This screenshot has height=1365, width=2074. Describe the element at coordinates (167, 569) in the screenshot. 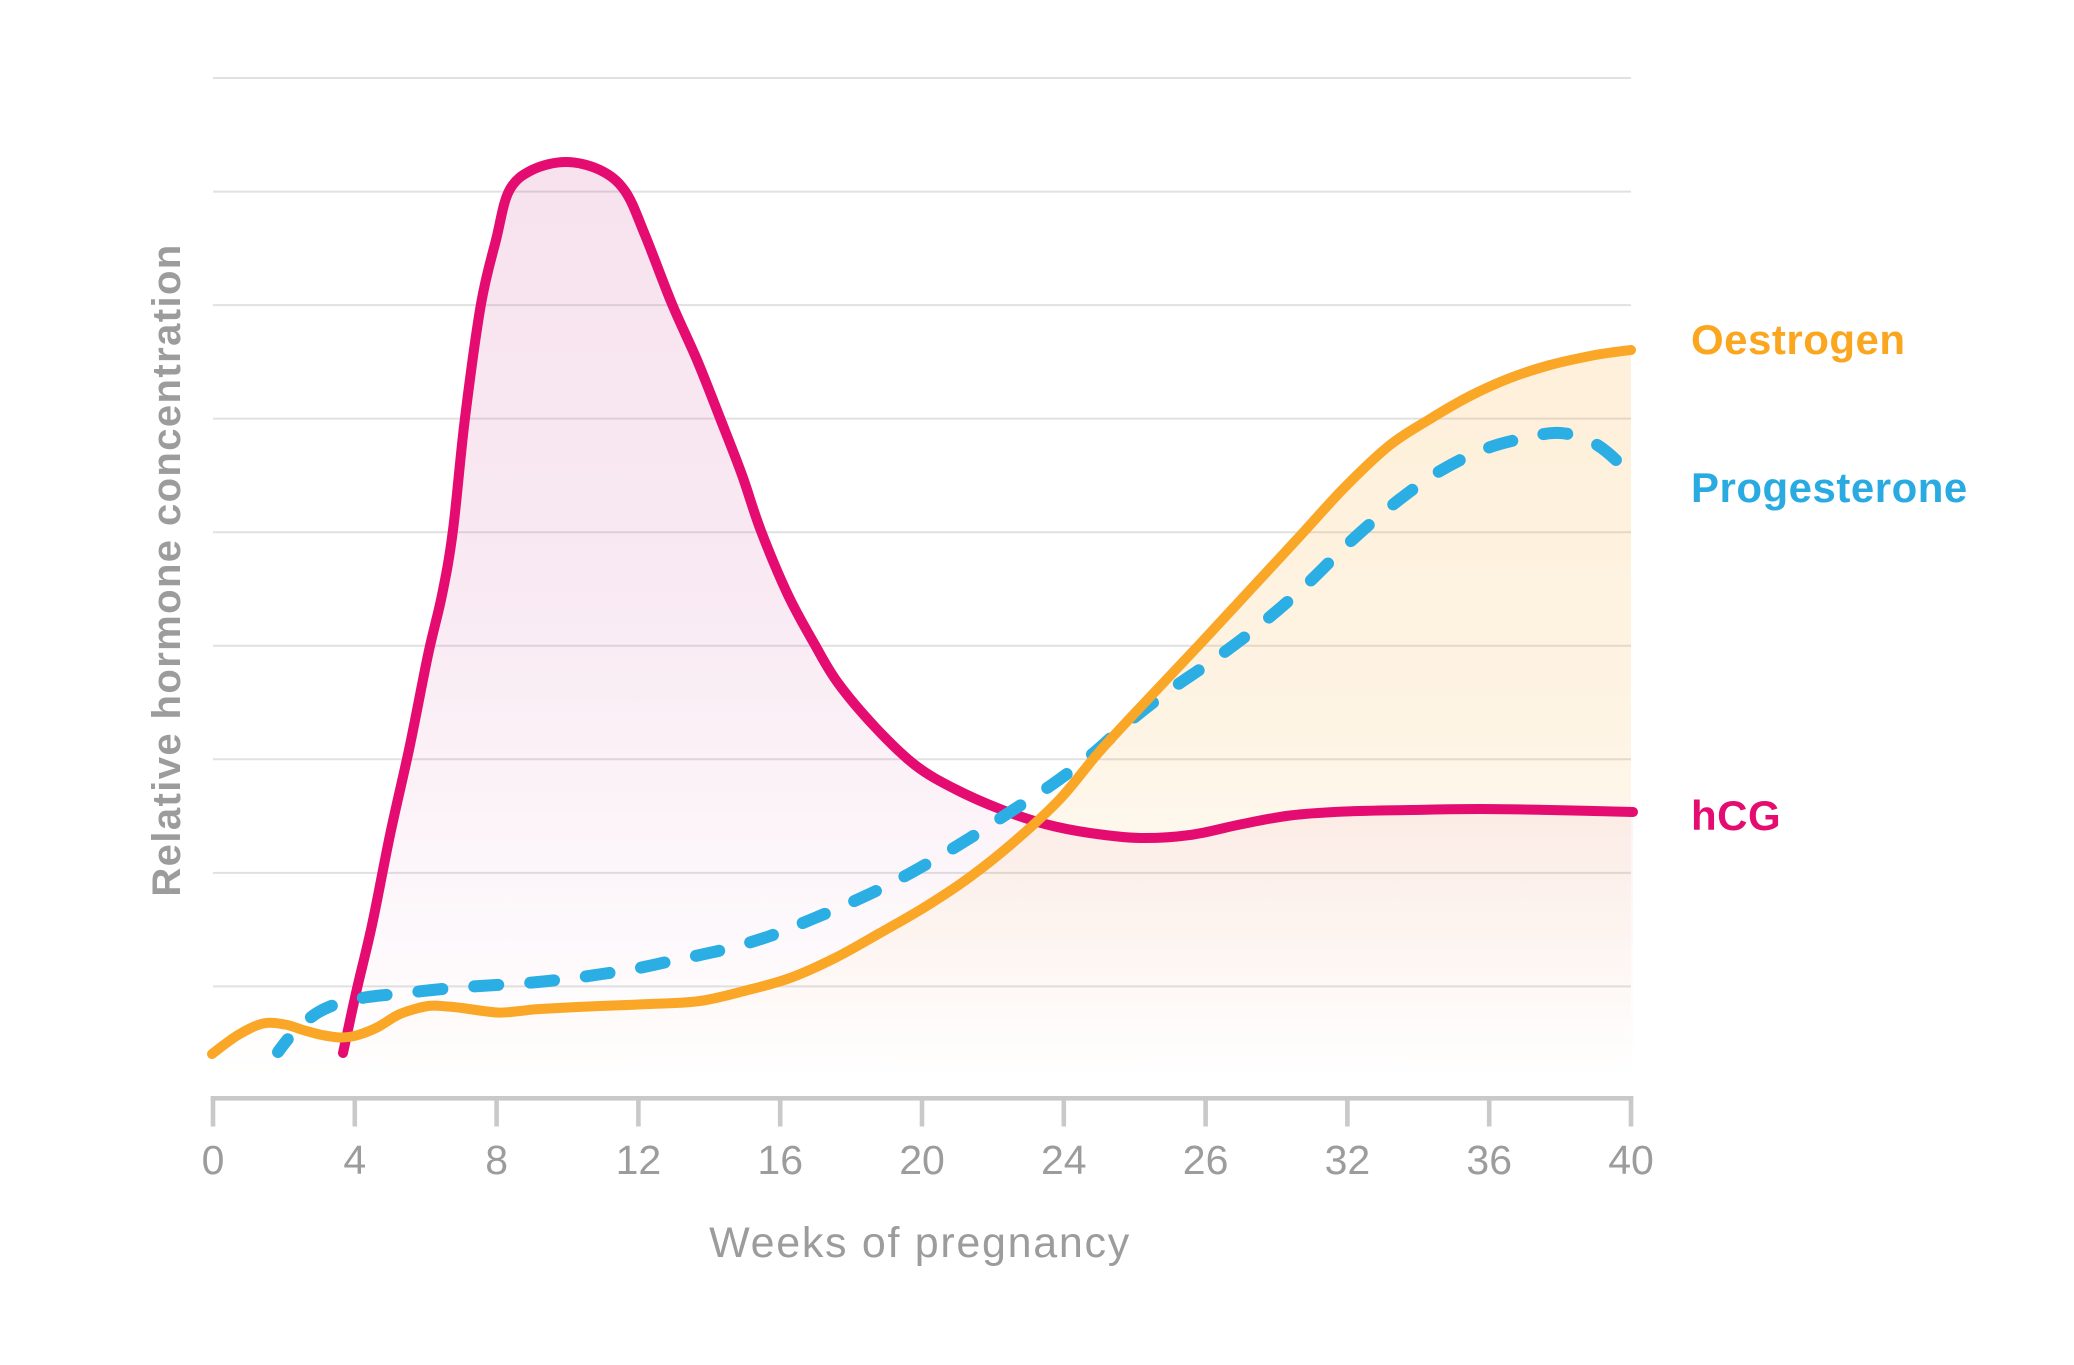

I see `svg-text: Relative hormone concentration` at that location.